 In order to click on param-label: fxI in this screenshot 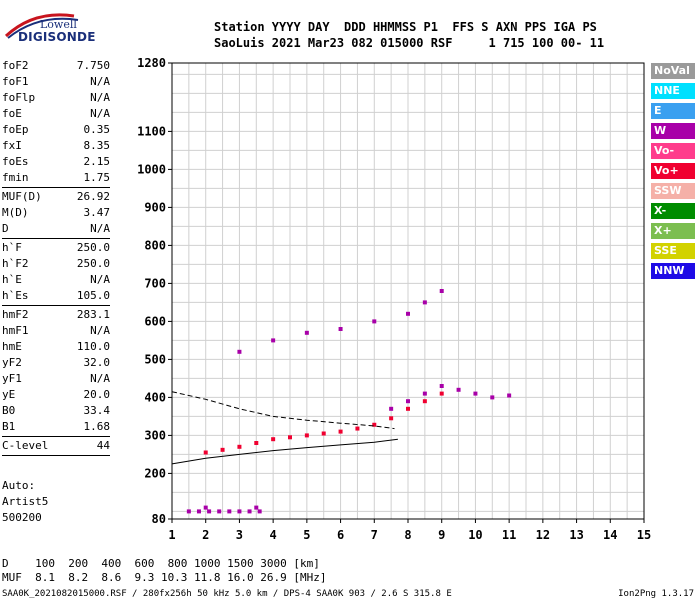, I will do `click(12, 145)`.